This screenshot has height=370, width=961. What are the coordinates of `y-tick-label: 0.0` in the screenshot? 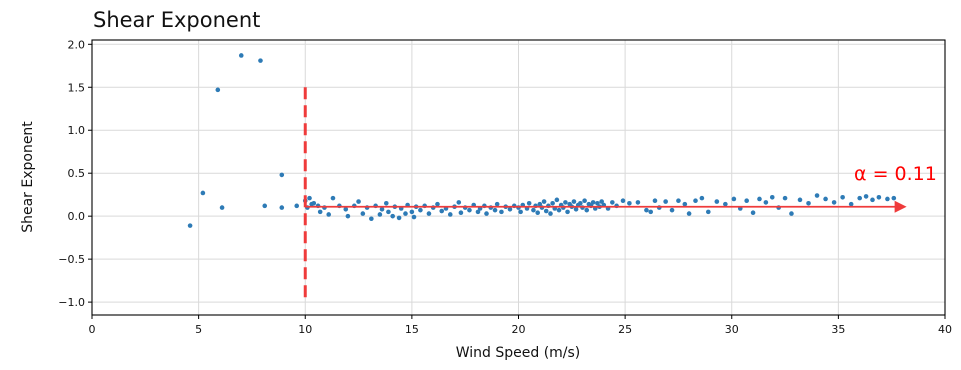 It's located at (77, 216).